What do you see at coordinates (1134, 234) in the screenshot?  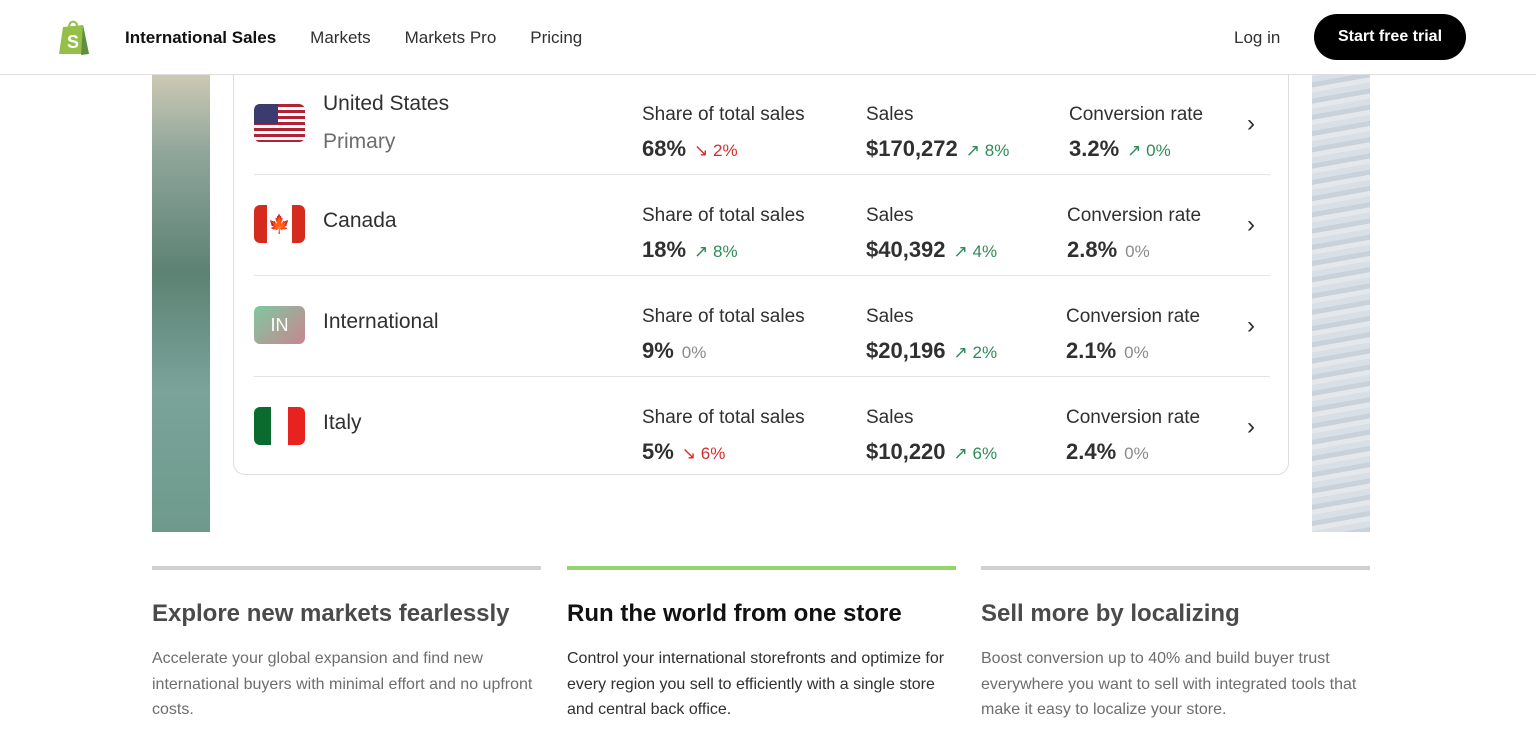 I see `conversion-column: Conversion rate 2.8% 0%` at bounding box center [1134, 234].